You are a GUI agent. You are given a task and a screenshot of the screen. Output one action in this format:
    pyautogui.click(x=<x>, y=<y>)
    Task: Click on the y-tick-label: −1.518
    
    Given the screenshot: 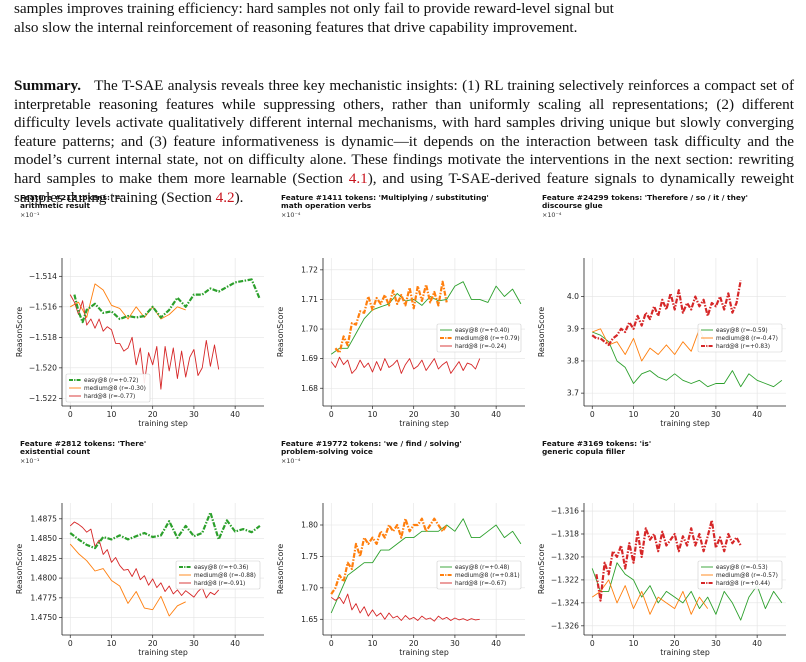 What is the action you would take?
    pyautogui.click(x=43, y=337)
    